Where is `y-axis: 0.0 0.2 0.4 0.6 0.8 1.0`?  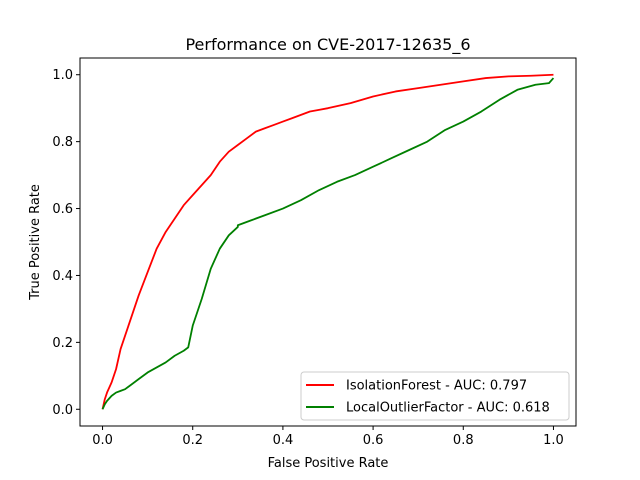 y-axis: 0.0 0.2 0.4 0.6 0.8 1.0 is located at coordinates (66, 243).